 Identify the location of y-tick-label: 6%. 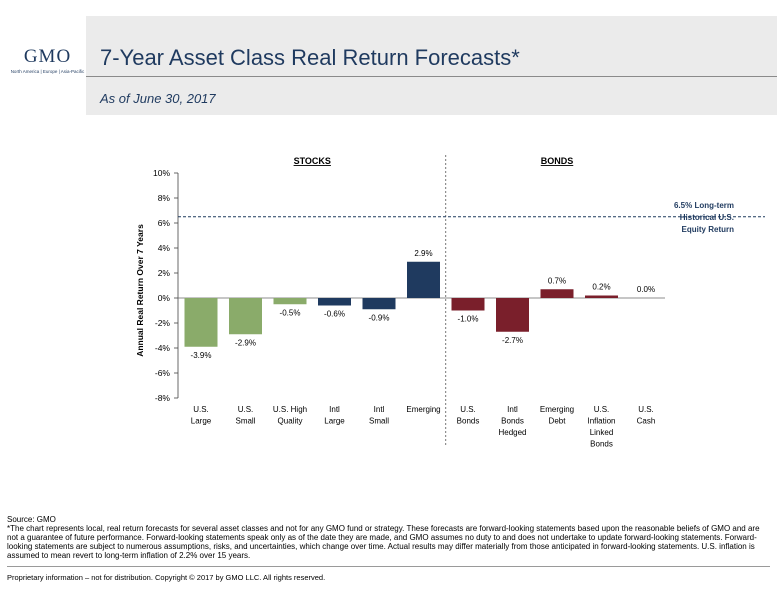
(164, 223).